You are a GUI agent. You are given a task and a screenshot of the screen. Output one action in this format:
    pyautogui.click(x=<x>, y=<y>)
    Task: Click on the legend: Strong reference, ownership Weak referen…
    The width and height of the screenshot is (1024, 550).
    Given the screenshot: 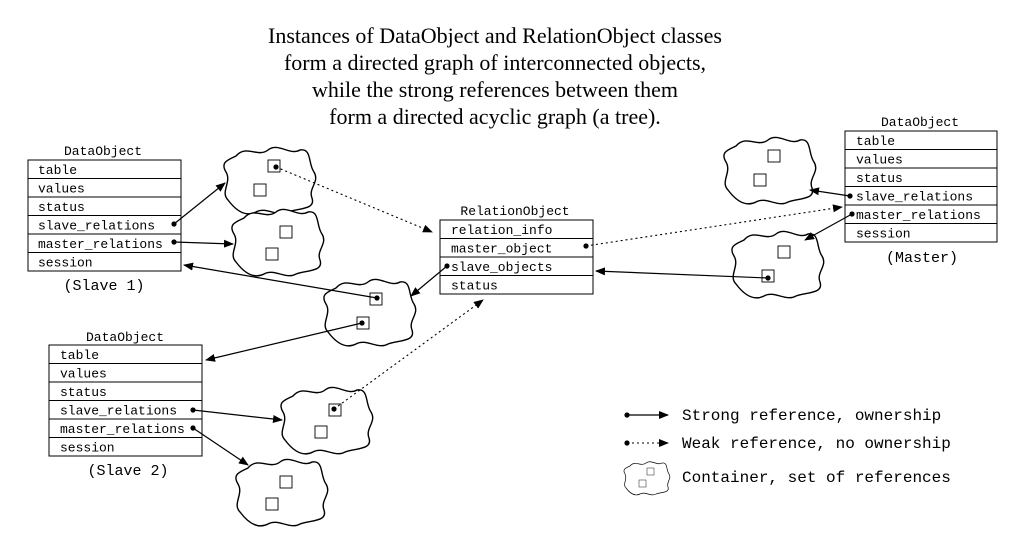 What is the action you would take?
    pyautogui.click(x=787, y=451)
    